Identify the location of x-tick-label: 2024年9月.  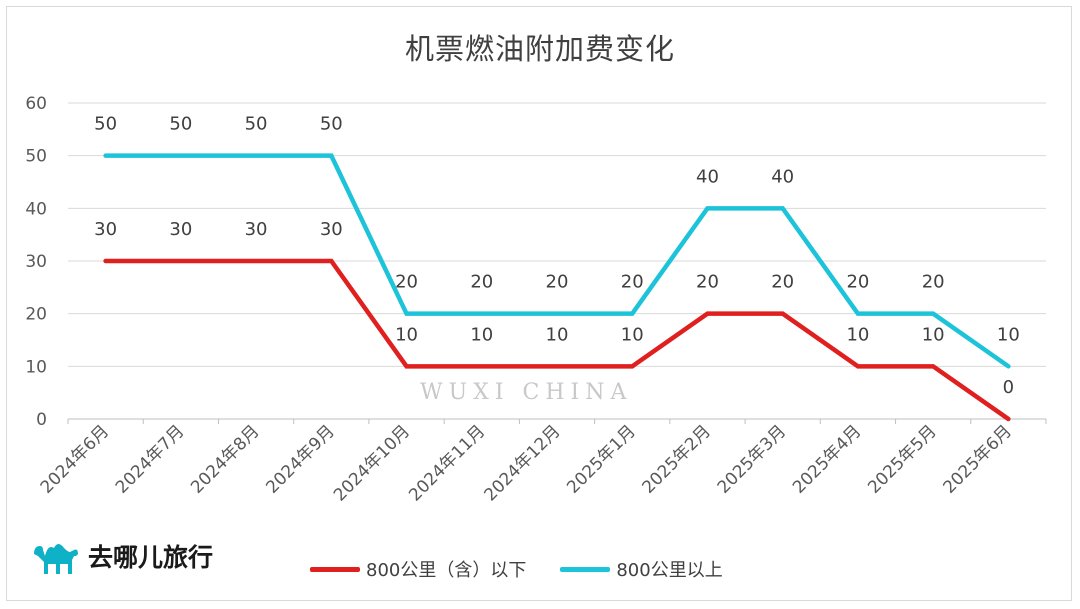
(300, 459).